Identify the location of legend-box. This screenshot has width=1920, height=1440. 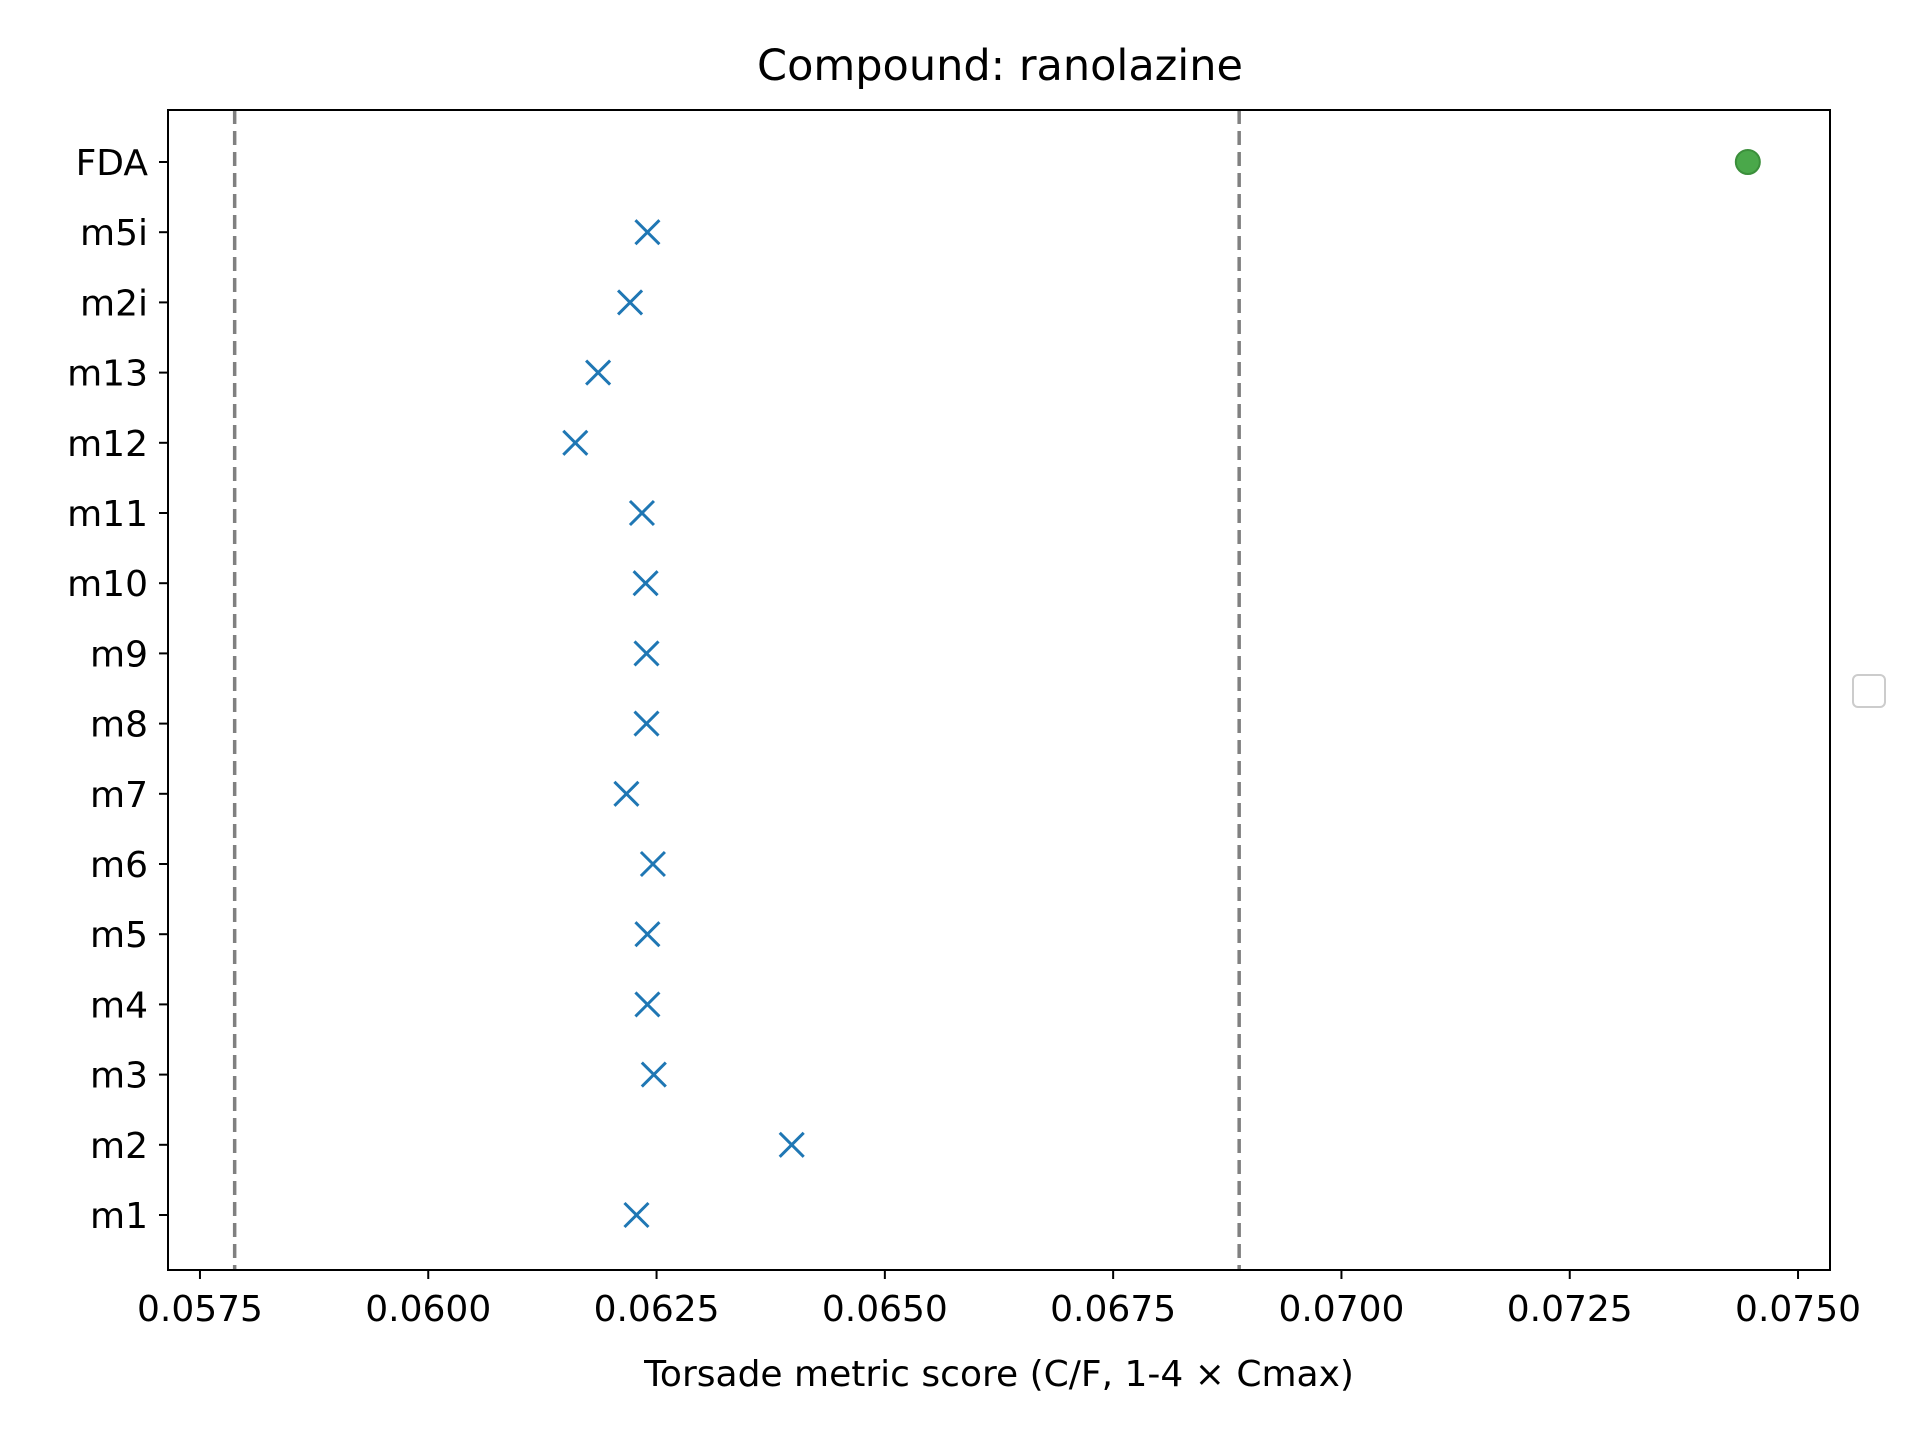
(1869, 691).